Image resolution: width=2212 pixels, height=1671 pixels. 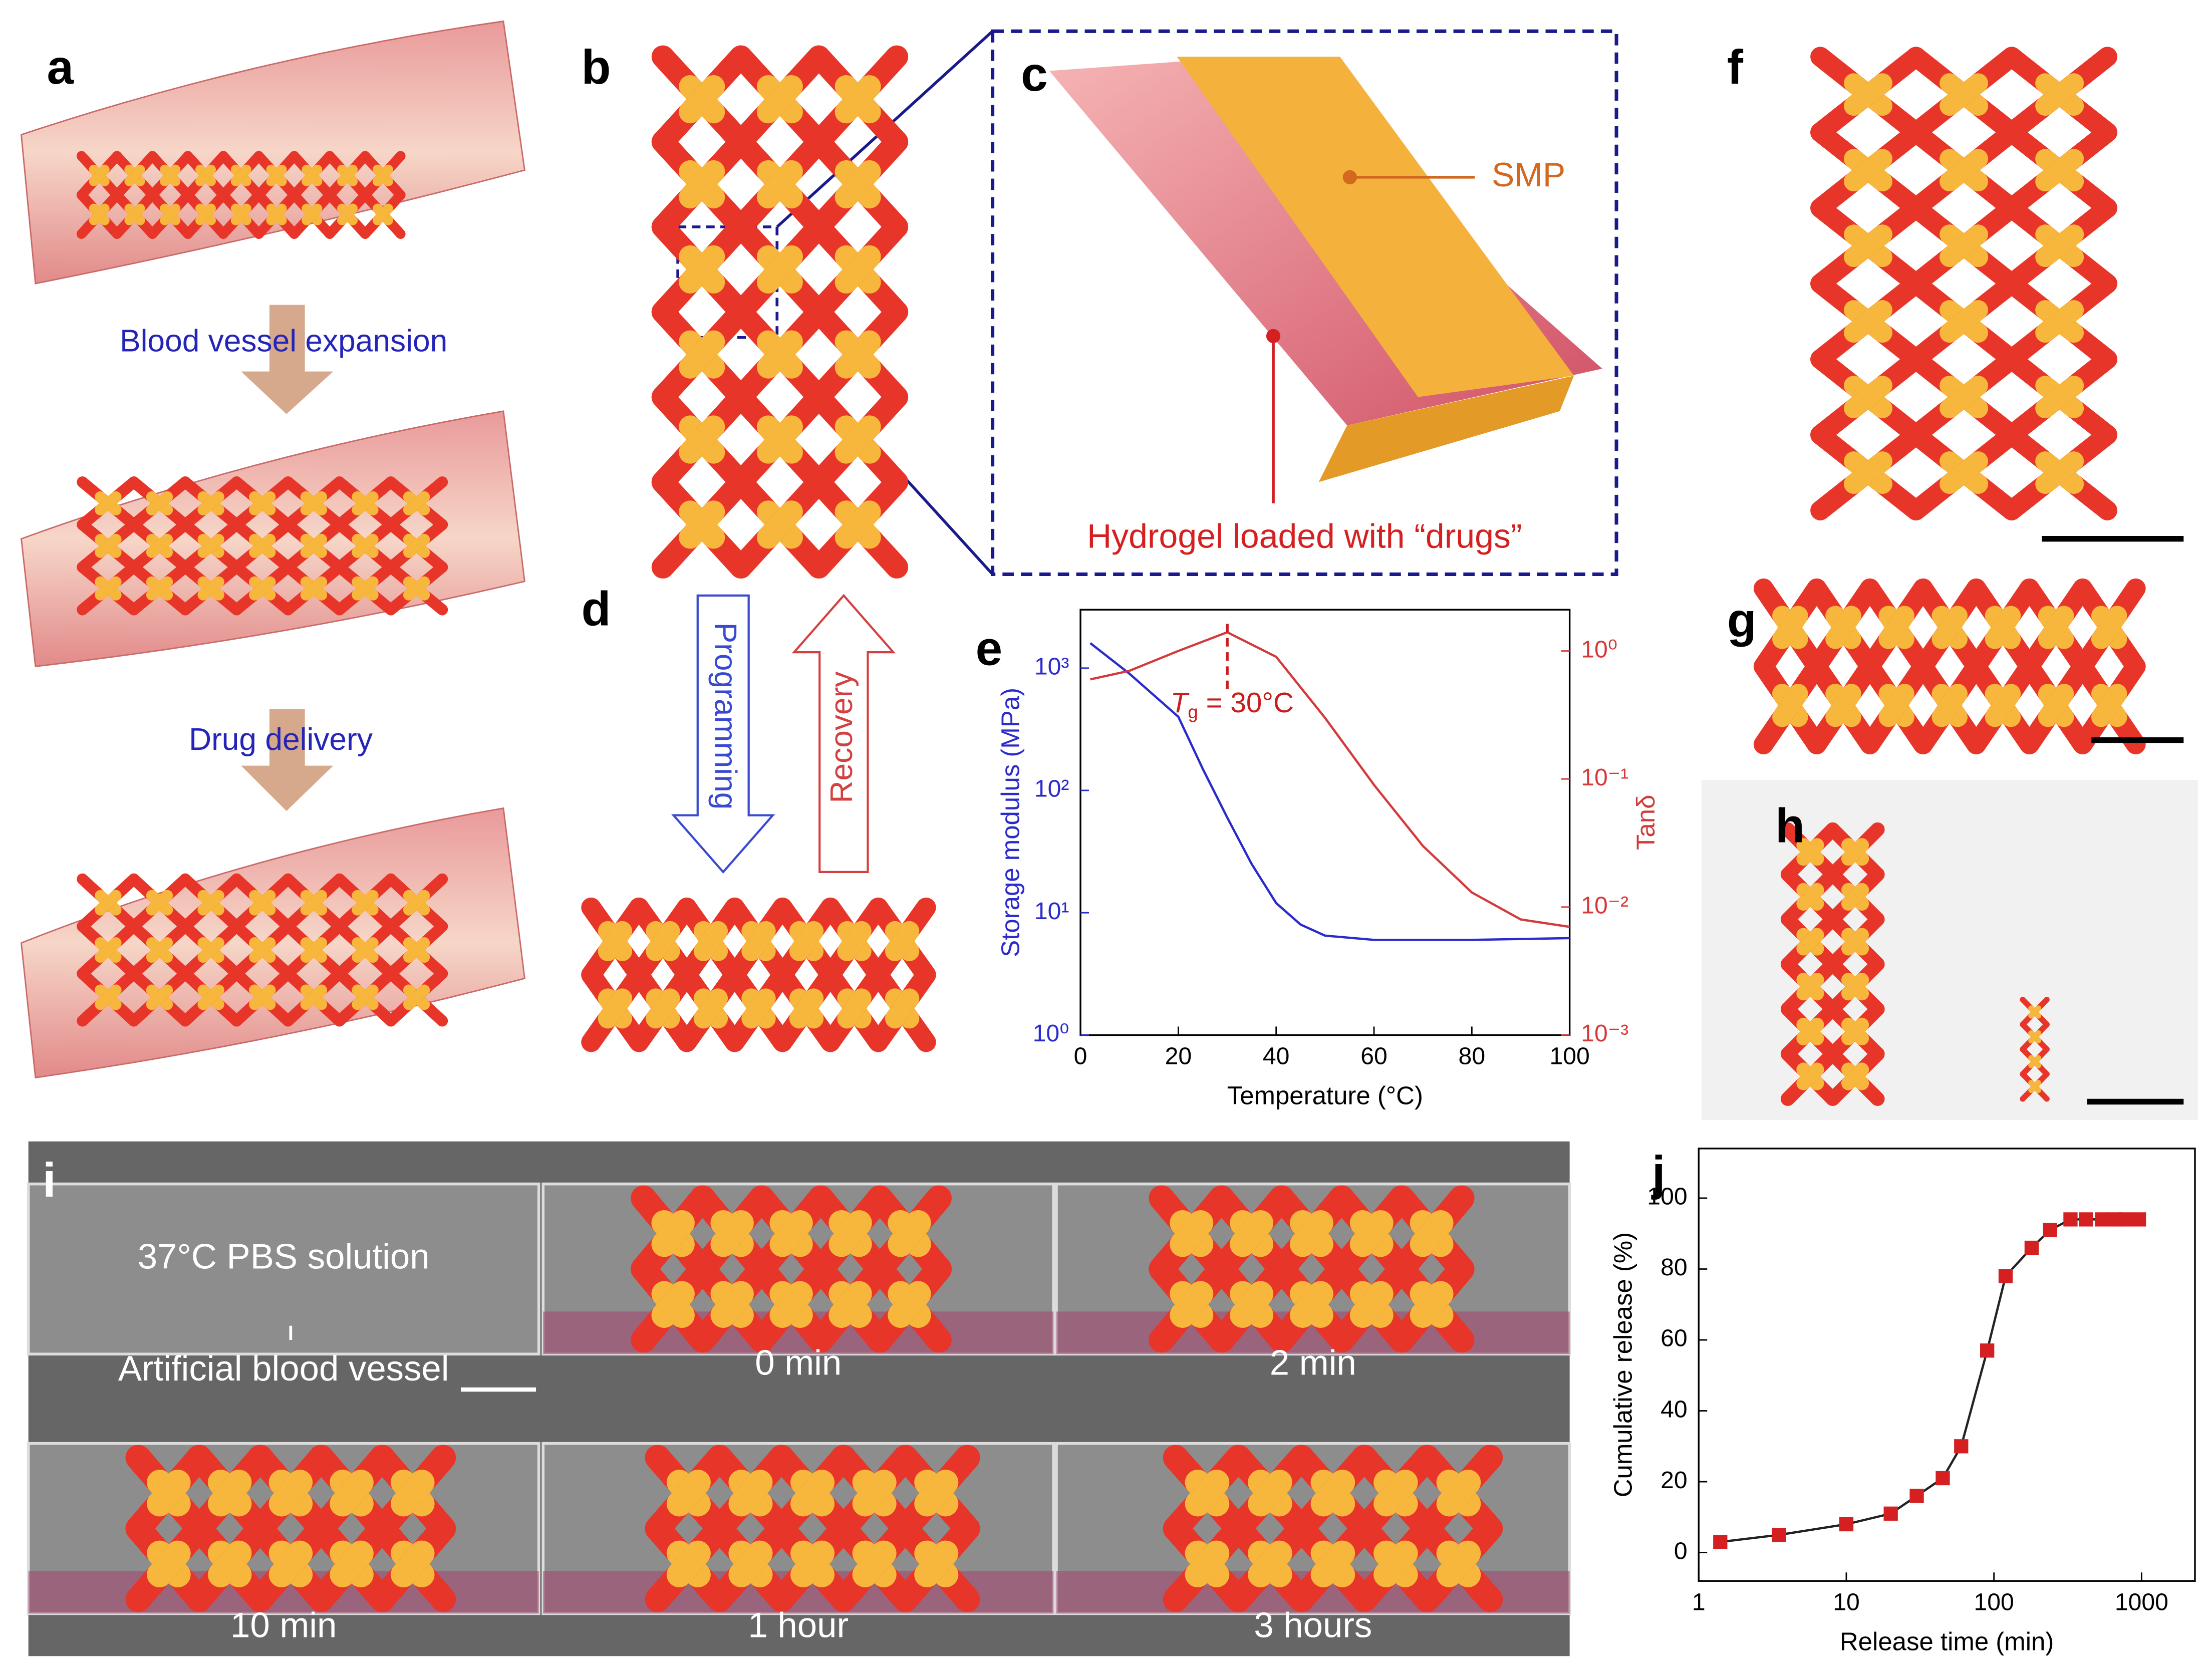 What do you see at coordinates (1325, 1095) in the screenshot?
I see `x-axis-label: Temperature (°C)` at bounding box center [1325, 1095].